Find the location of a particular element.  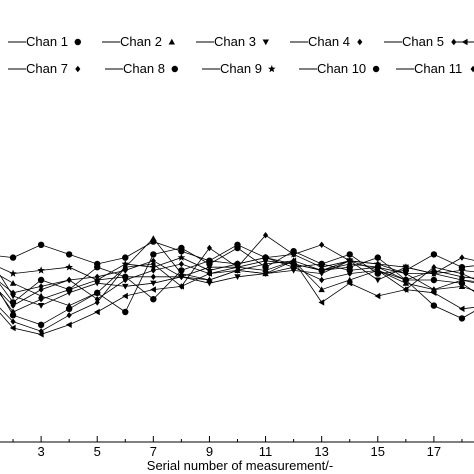

legend-item: Chan 10 is located at coordinates (339, 68).